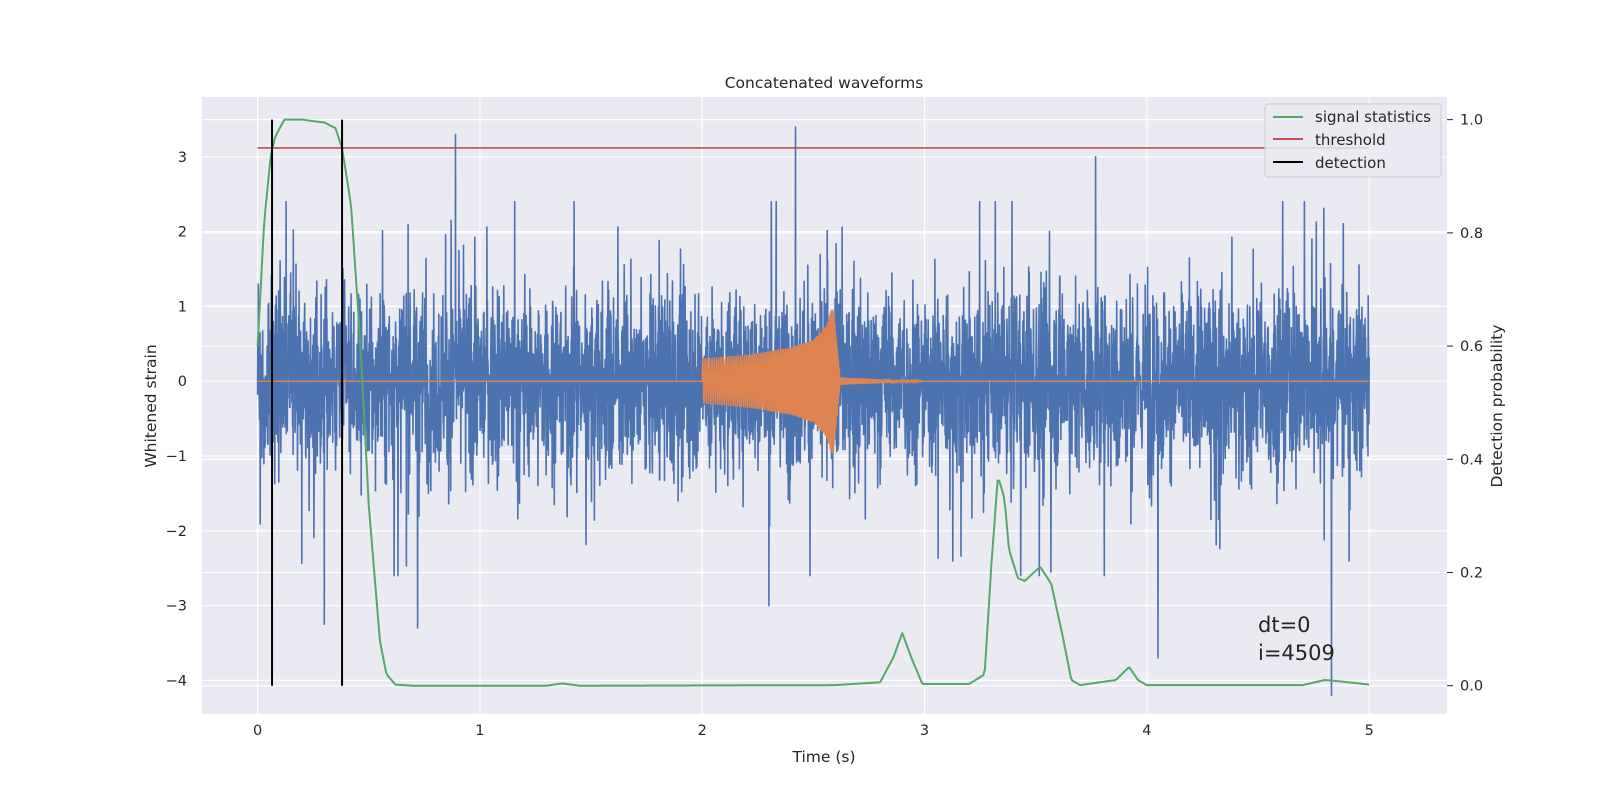 The width and height of the screenshot is (1600, 804). I want to click on x-axis-label: Time (s), so click(823, 757).